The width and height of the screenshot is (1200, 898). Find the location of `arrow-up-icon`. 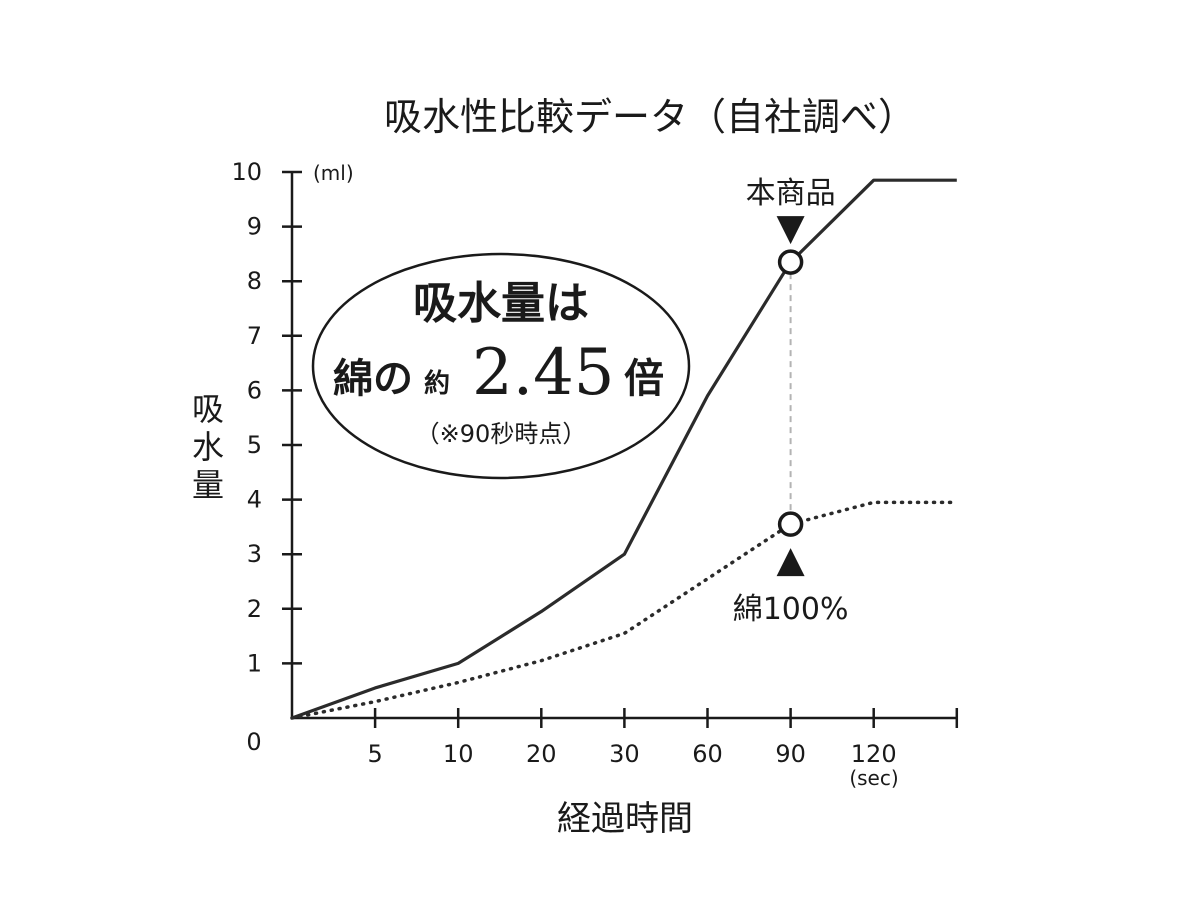

arrow-up-icon is located at coordinates (790, 562).